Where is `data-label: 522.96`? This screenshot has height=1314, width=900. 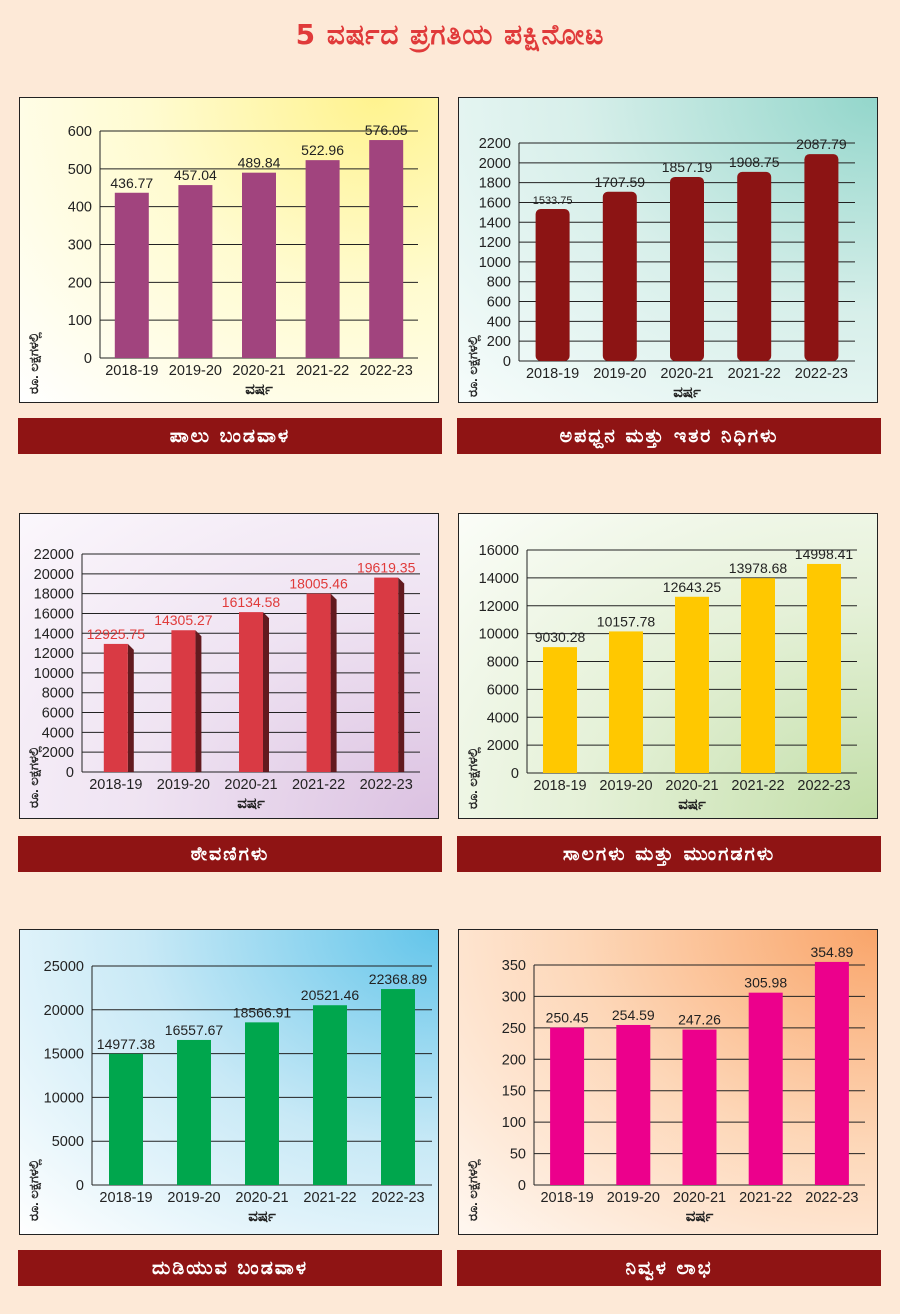
data-label: 522.96 is located at coordinates (322, 150).